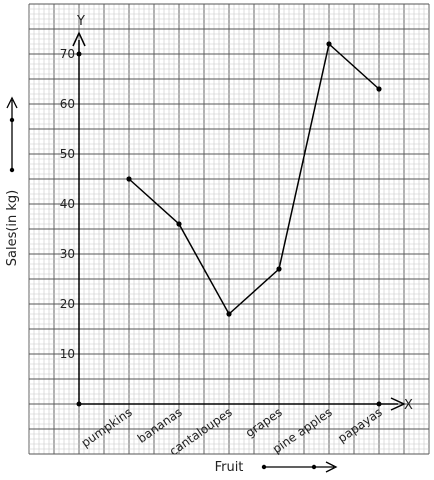 Image resolution: width=434 pixels, height=480 pixels. I want to click on origin-dot, so click(79, 404).